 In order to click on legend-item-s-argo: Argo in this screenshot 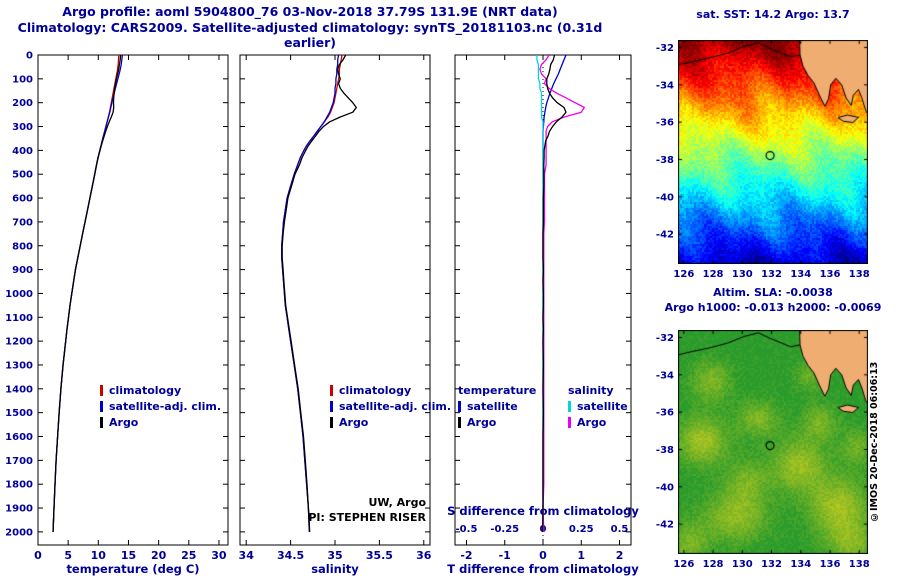, I will do `click(598, 422)`.